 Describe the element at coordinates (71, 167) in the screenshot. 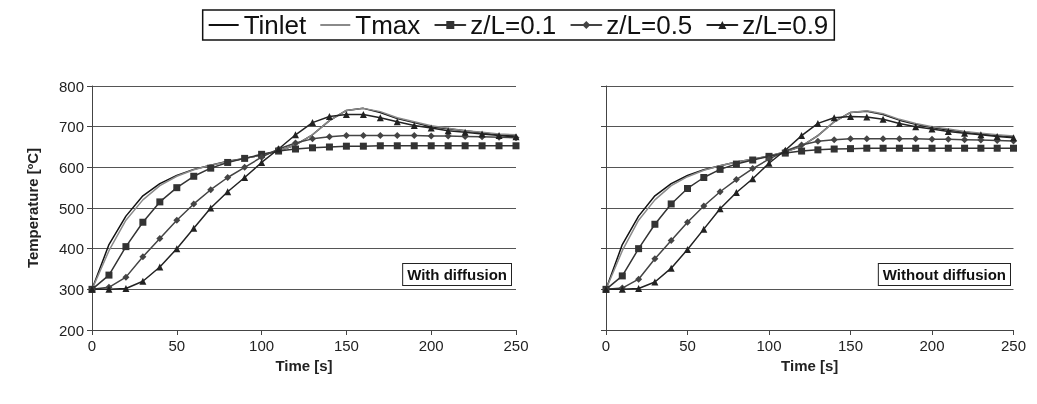

I see `y-tick-label: 600` at that location.